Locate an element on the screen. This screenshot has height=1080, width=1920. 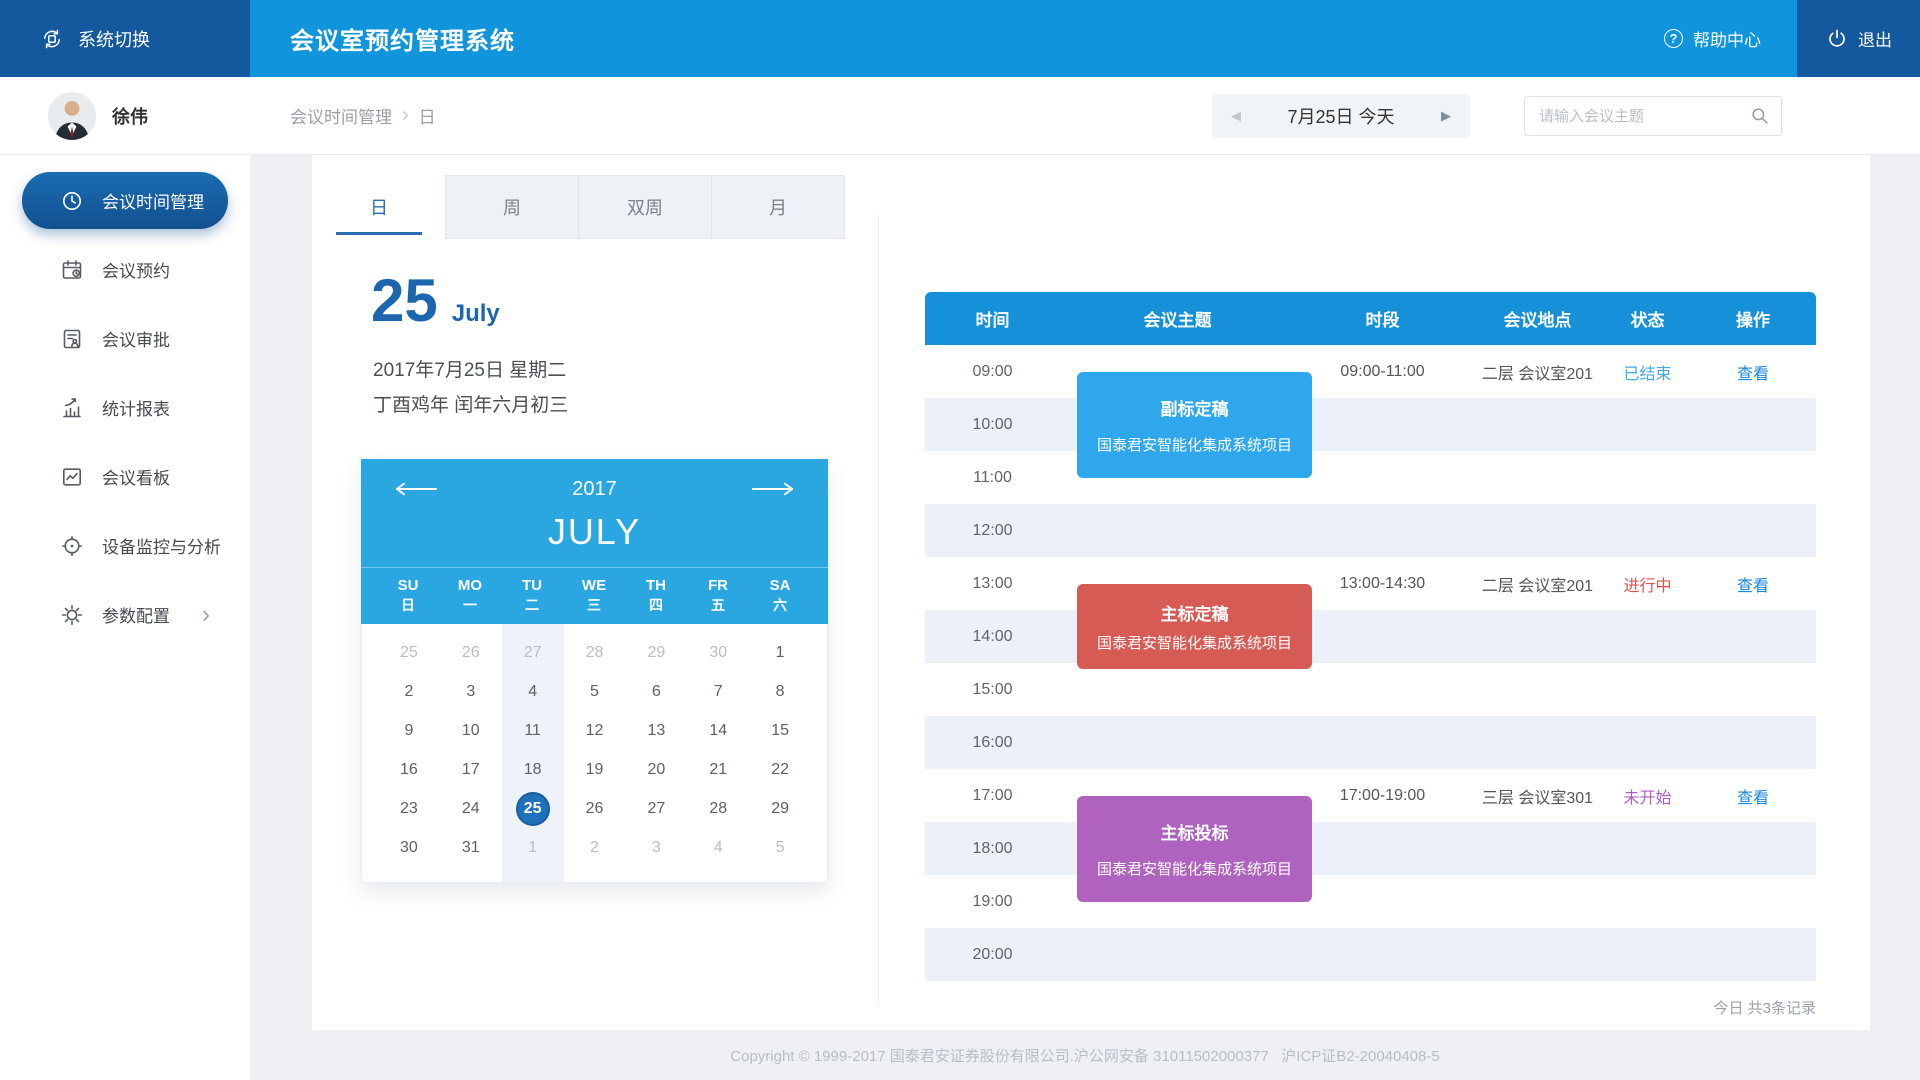
chevron-right-icon: › is located at coordinates (206, 614).